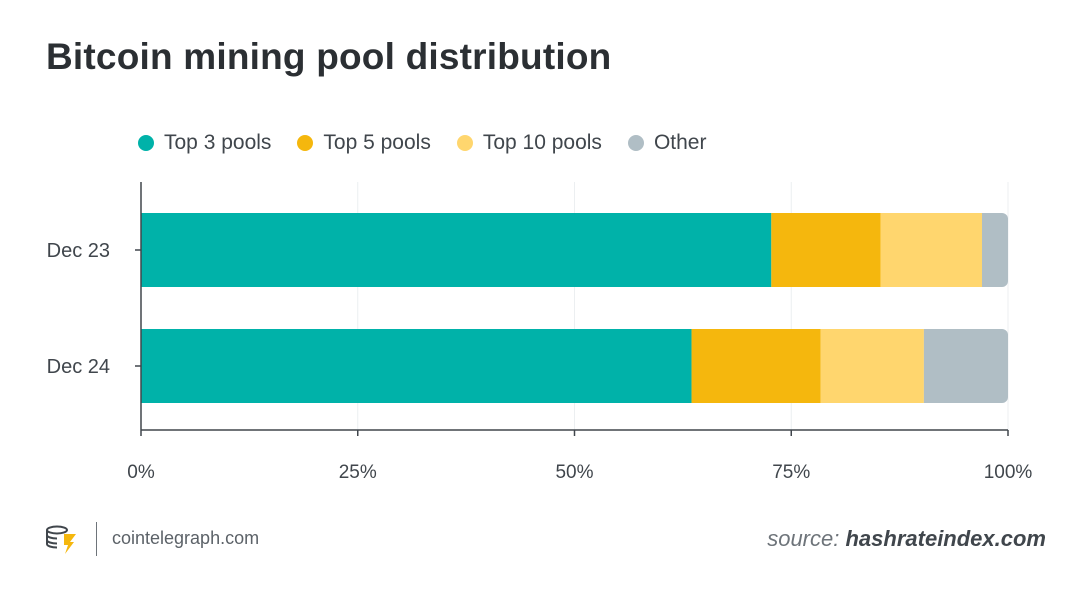 This screenshot has height=600, width=1092. I want to click on footer-divider, so click(96, 539).